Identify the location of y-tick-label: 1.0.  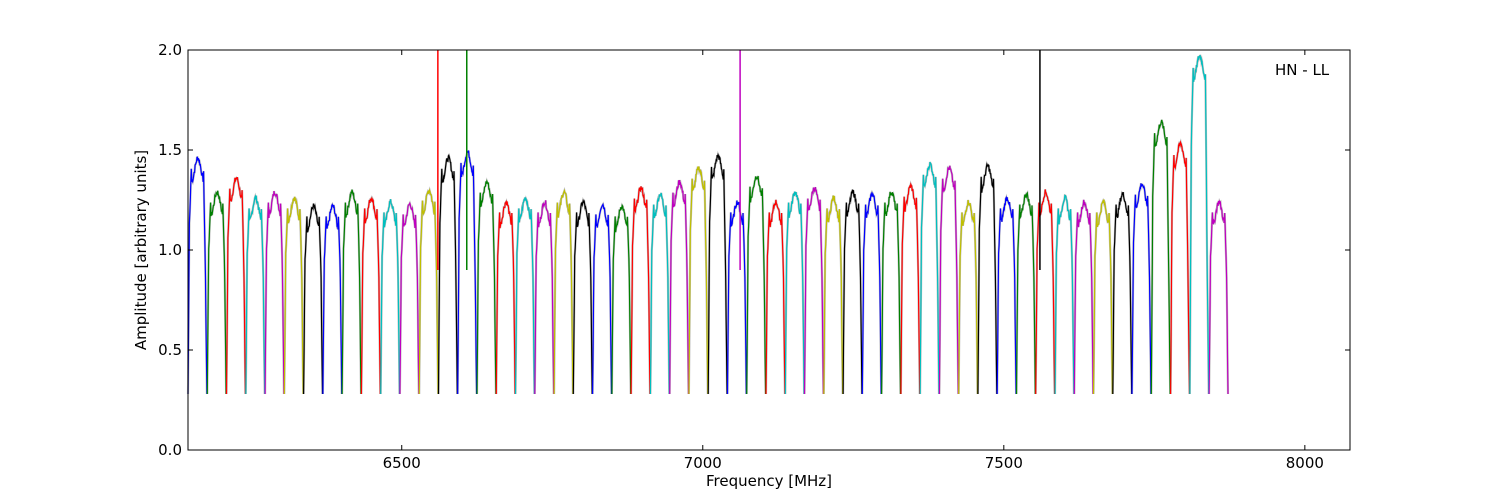
(170, 250).